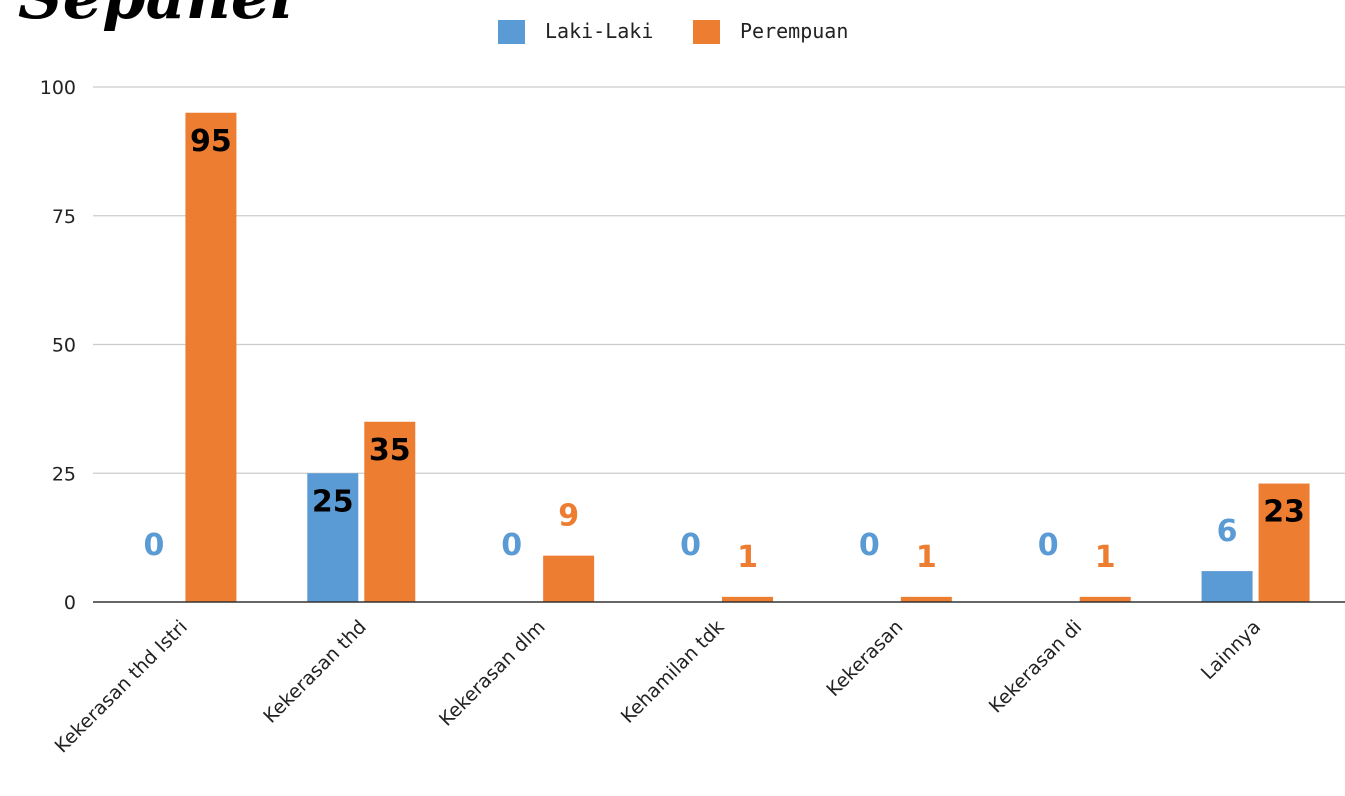 The width and height of the screenshot is (1345, 796). Describe the element at coordinates (568, 516) in the screenshot. I see `data-label: 9` at that location.